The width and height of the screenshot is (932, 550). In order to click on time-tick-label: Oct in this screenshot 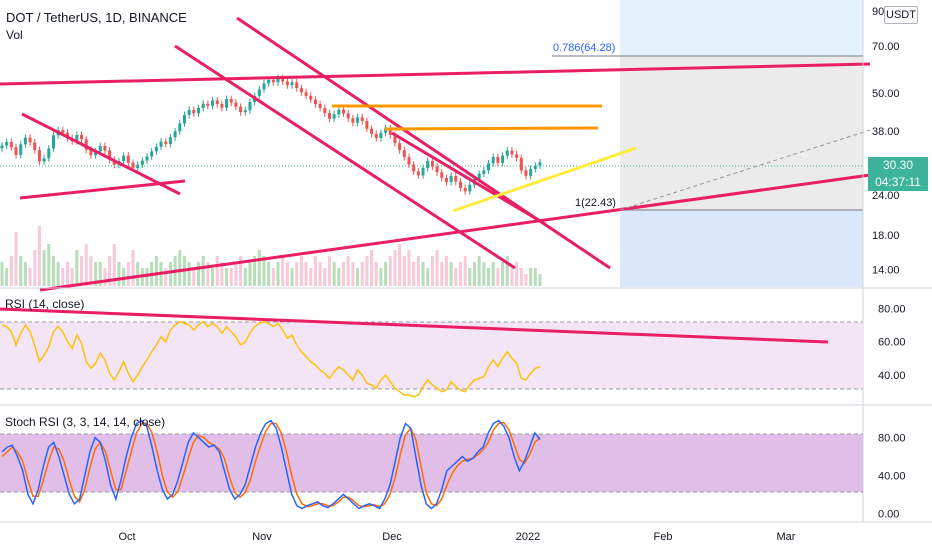, I will do `click(126, 537)`.